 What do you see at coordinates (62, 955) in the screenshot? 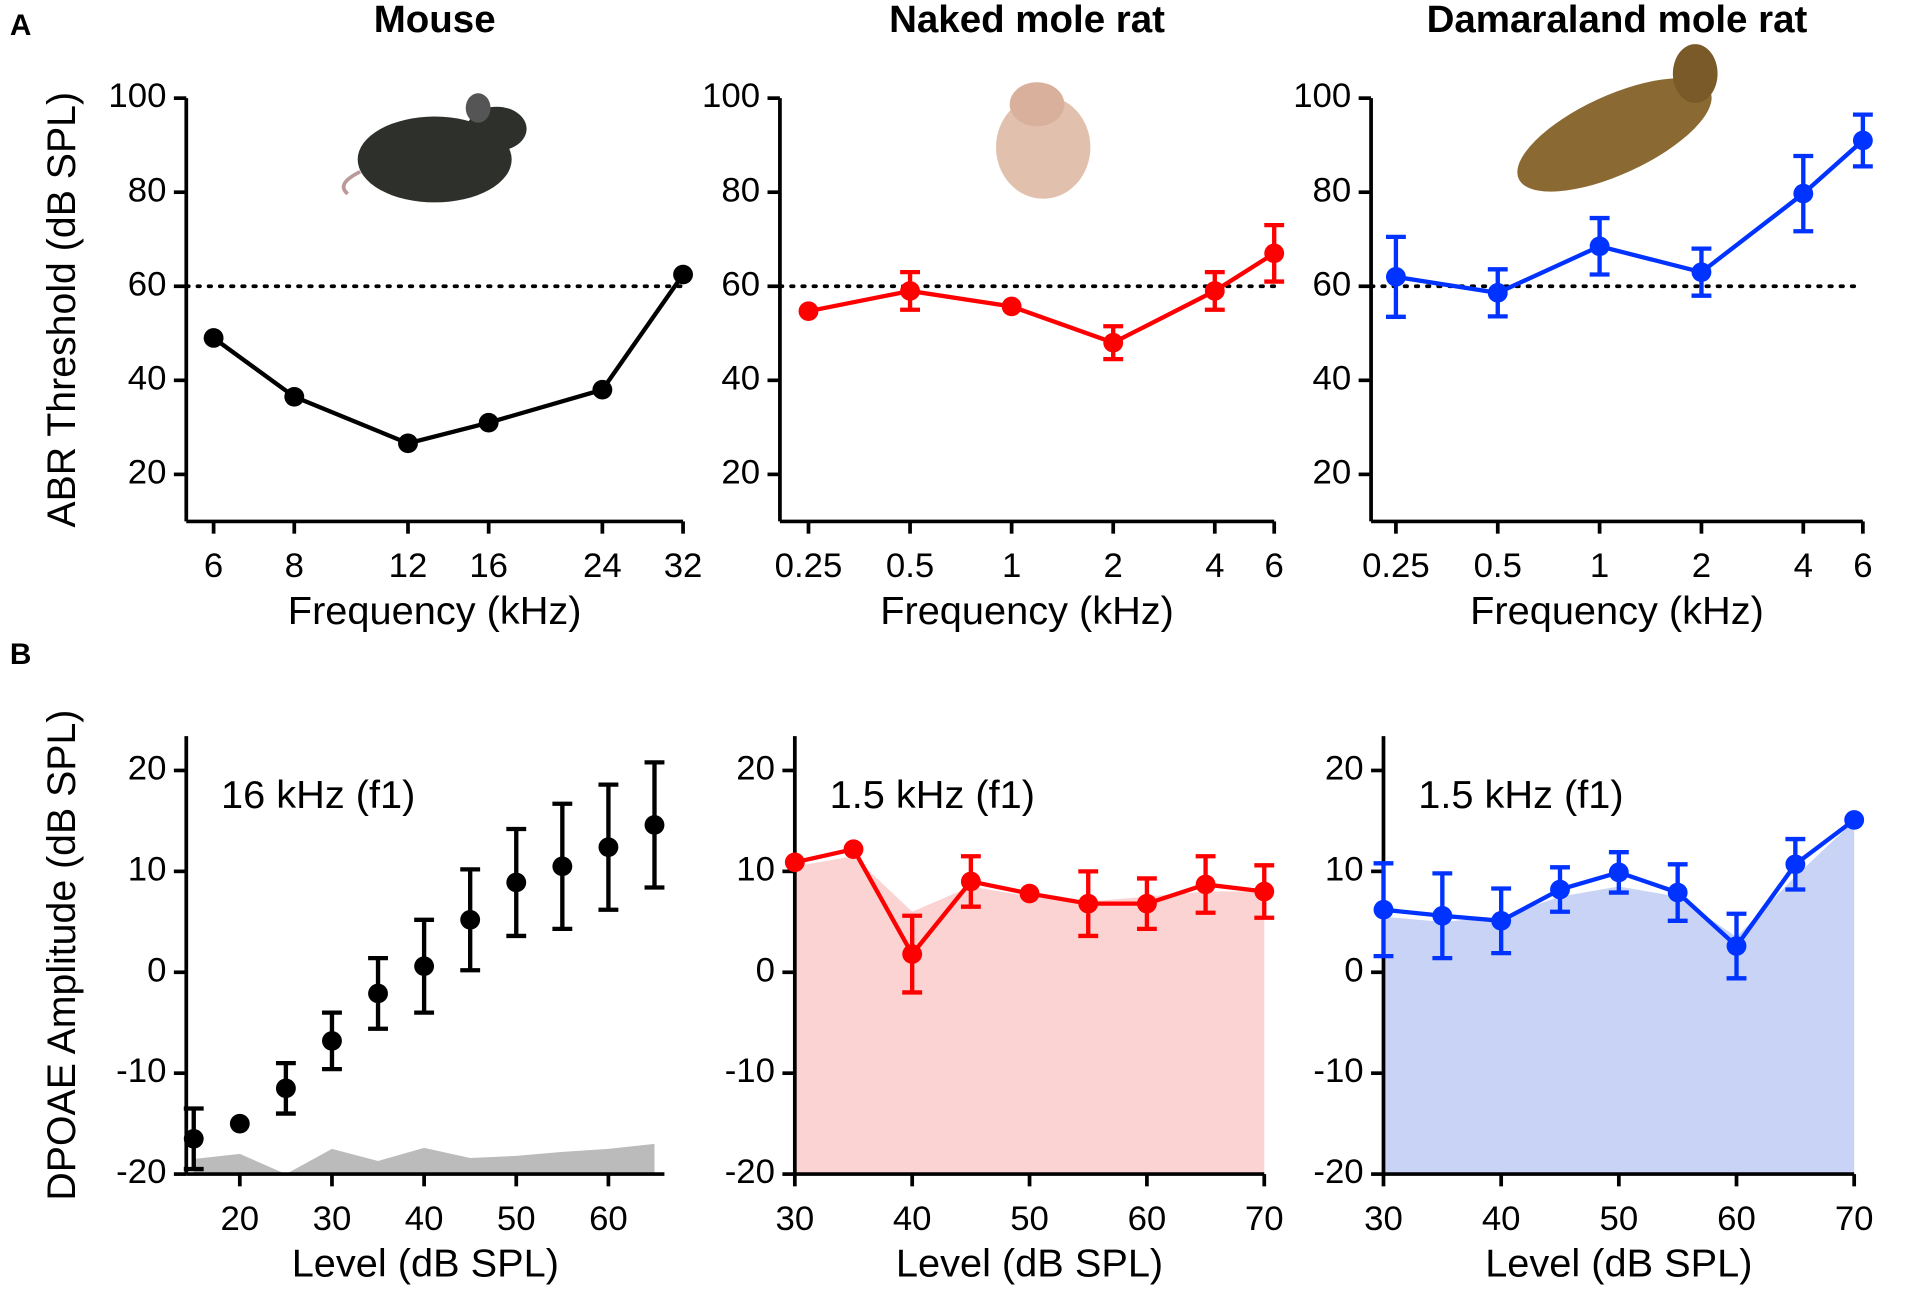
I see `y-axis-label: DPOAE Amplitude (dB SPL)` at bounding box center [62, 955].